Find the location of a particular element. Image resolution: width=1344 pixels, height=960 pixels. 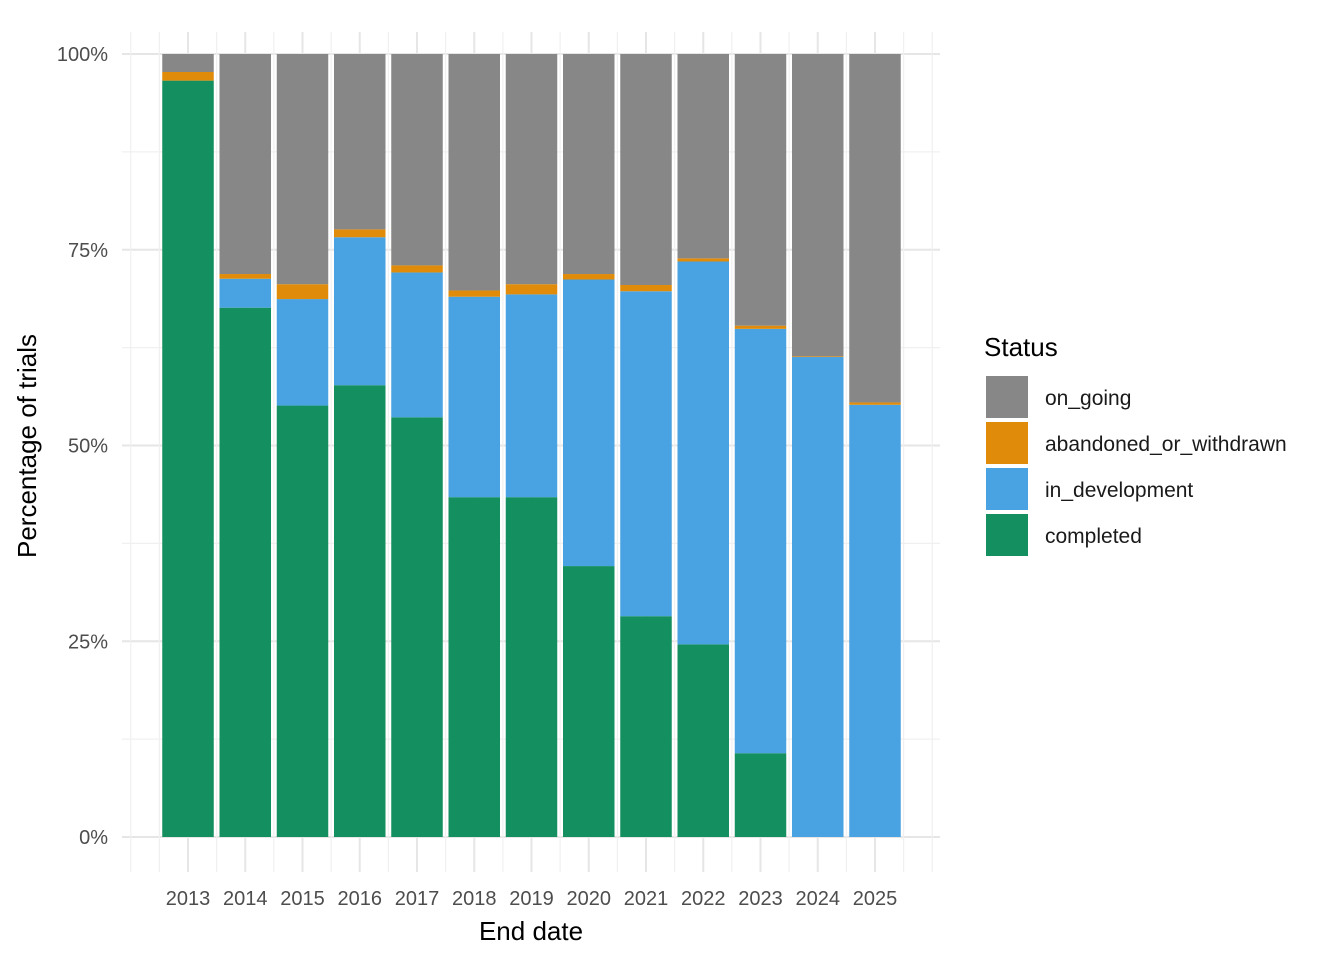

x-axis-title: End date is located at coordinates (531, 931).